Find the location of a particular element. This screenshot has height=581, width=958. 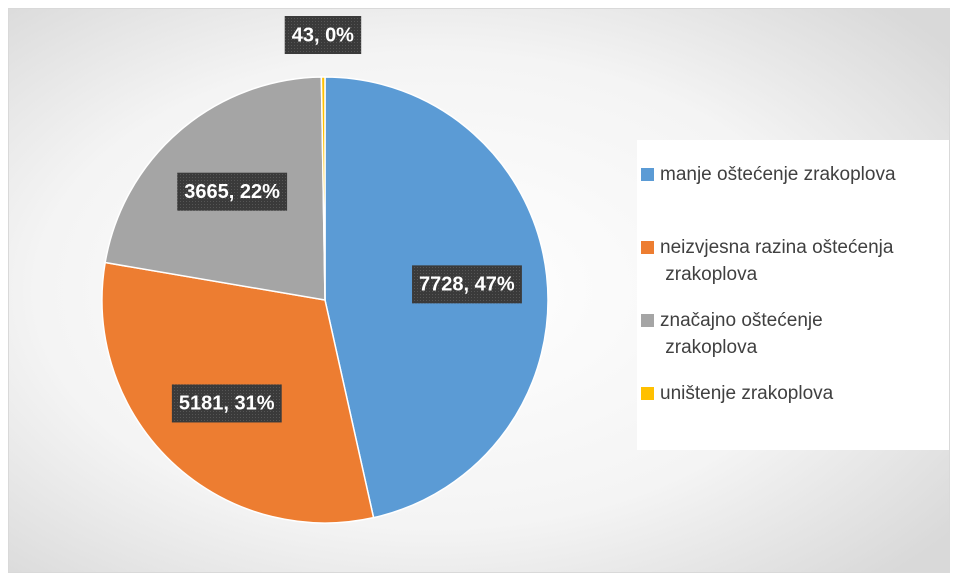

legend-text: uništenje zrakoplova is located at coordinates (747, 393).